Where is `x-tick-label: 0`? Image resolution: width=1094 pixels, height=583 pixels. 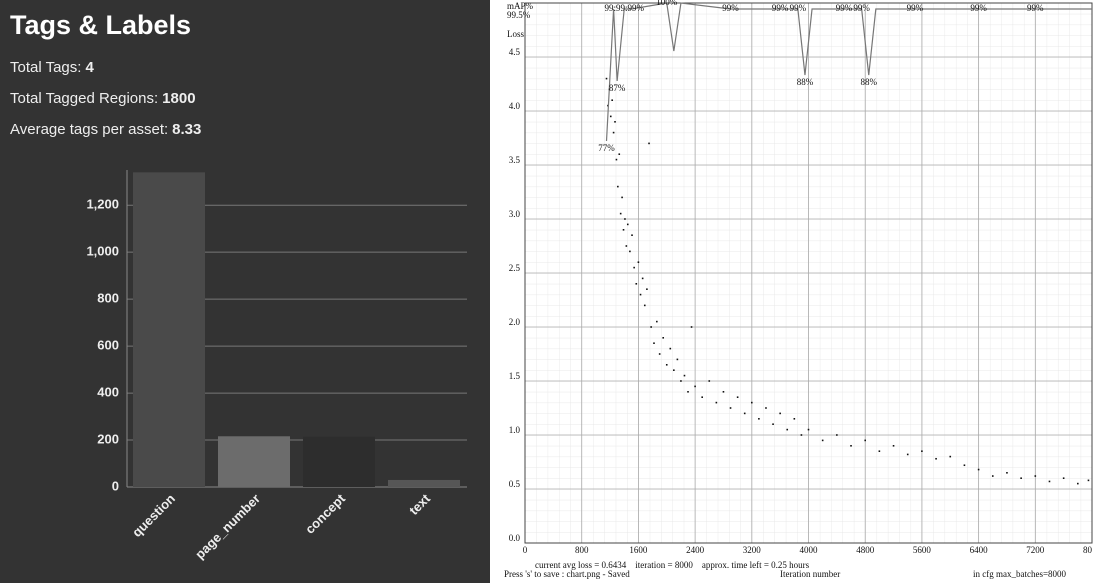 x-tick-label: 0 is located at coordinates (525, 550).